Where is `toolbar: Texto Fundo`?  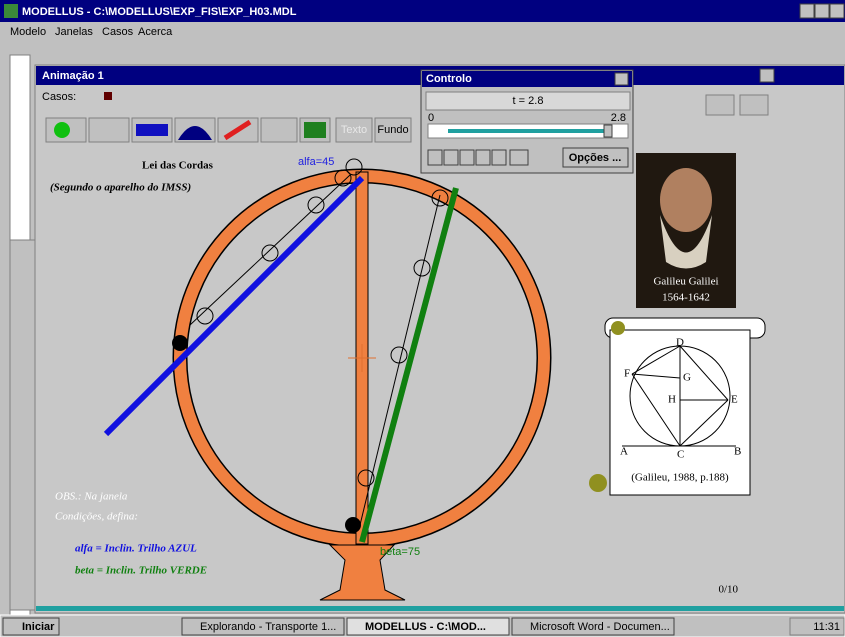
toolbar: Texto Fundo is located at coordinates (407, 118).